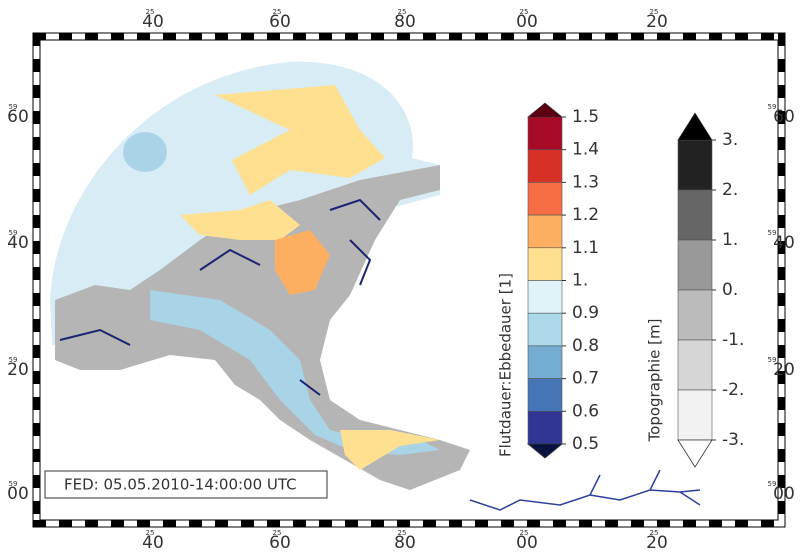 The width and height of the screenshot is (800, 560). Describe the element at coordinates (585, 490) in the screenshot. I see `river` at that location.